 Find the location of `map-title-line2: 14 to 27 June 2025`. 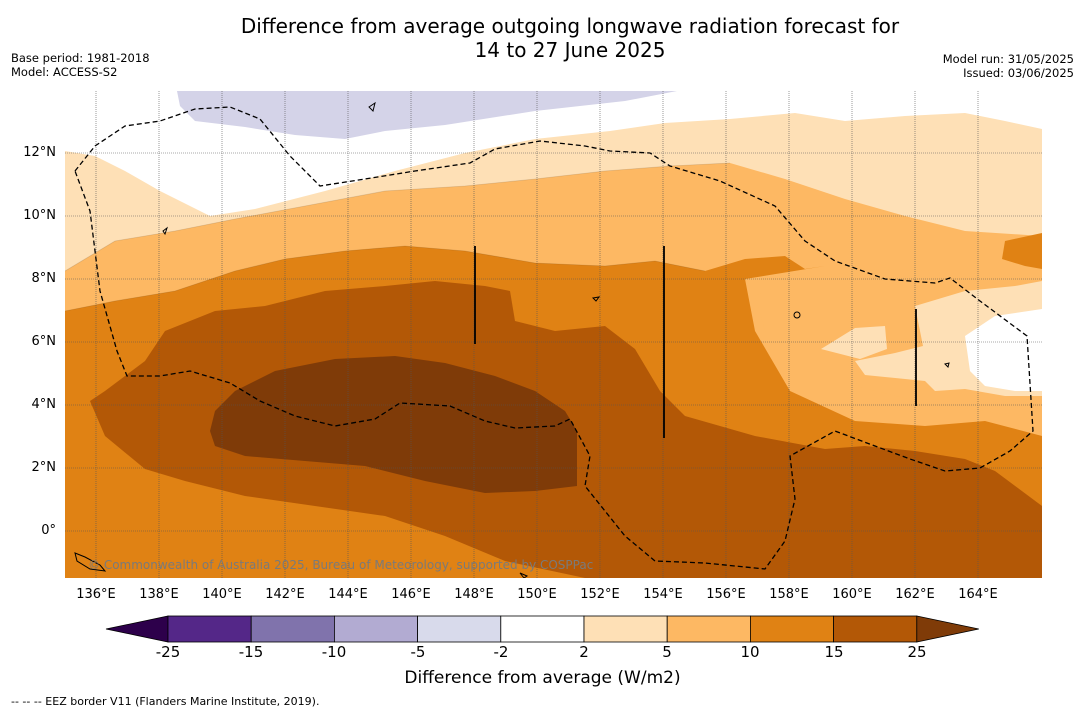

map-title-line2: 14 to 27 June 2025 is located at coordinates (570, 50).